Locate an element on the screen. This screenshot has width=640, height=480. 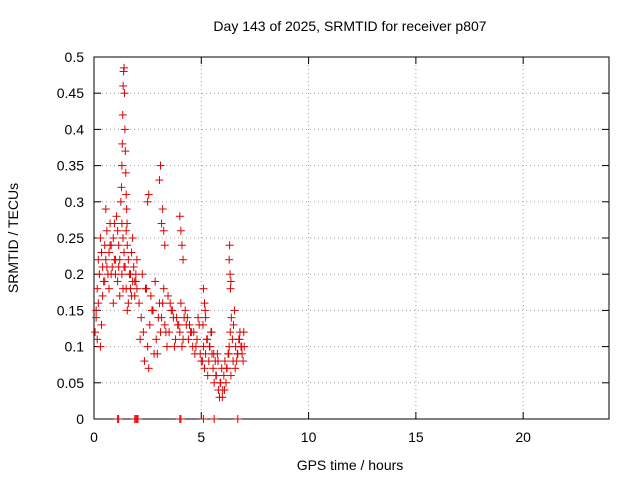
x-tick-label: 20 is located at coordinates (523, 437).